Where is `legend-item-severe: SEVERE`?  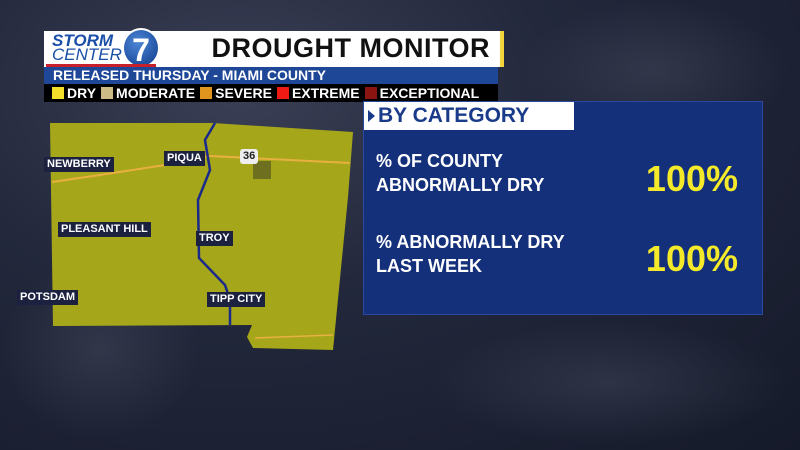 legend-item-severe: SEVERE is located at coordinates (236, 93).